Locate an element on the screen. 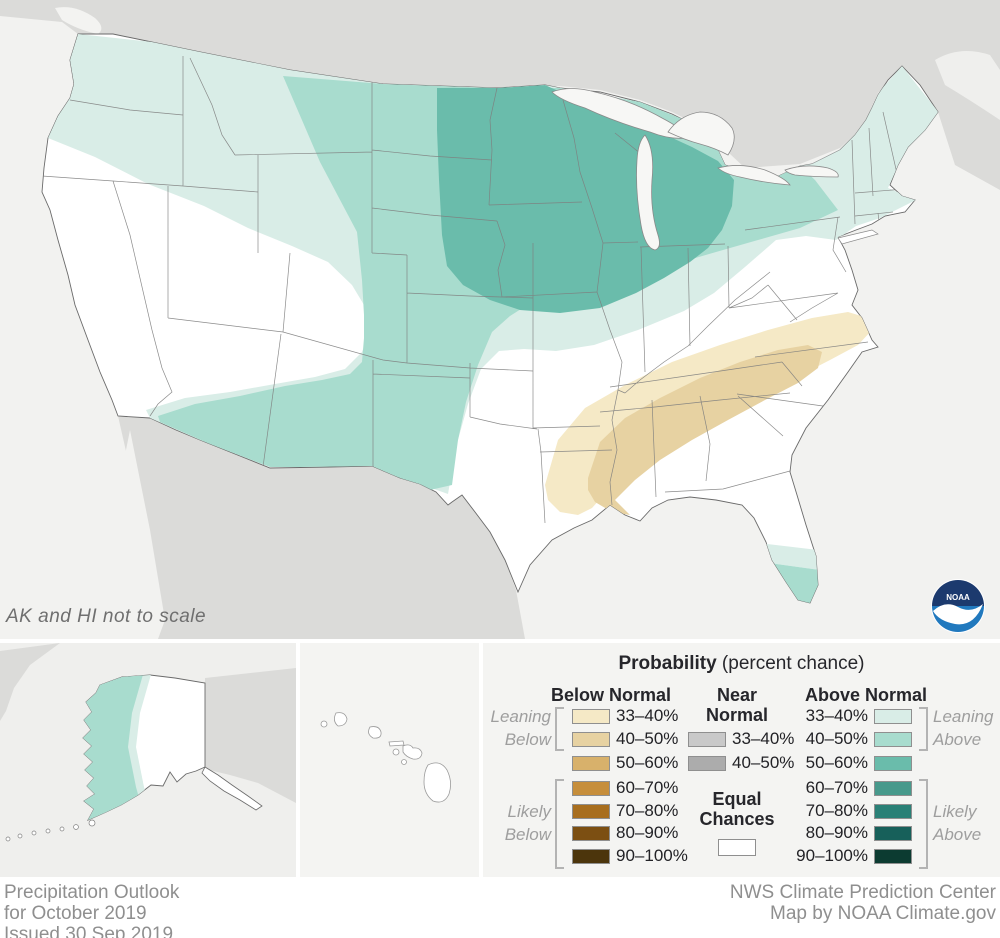 Image resolution: width=1000 pixels, height=938 pixels. below-row-60-70: 60–70% is located at coordinates (625, 787).